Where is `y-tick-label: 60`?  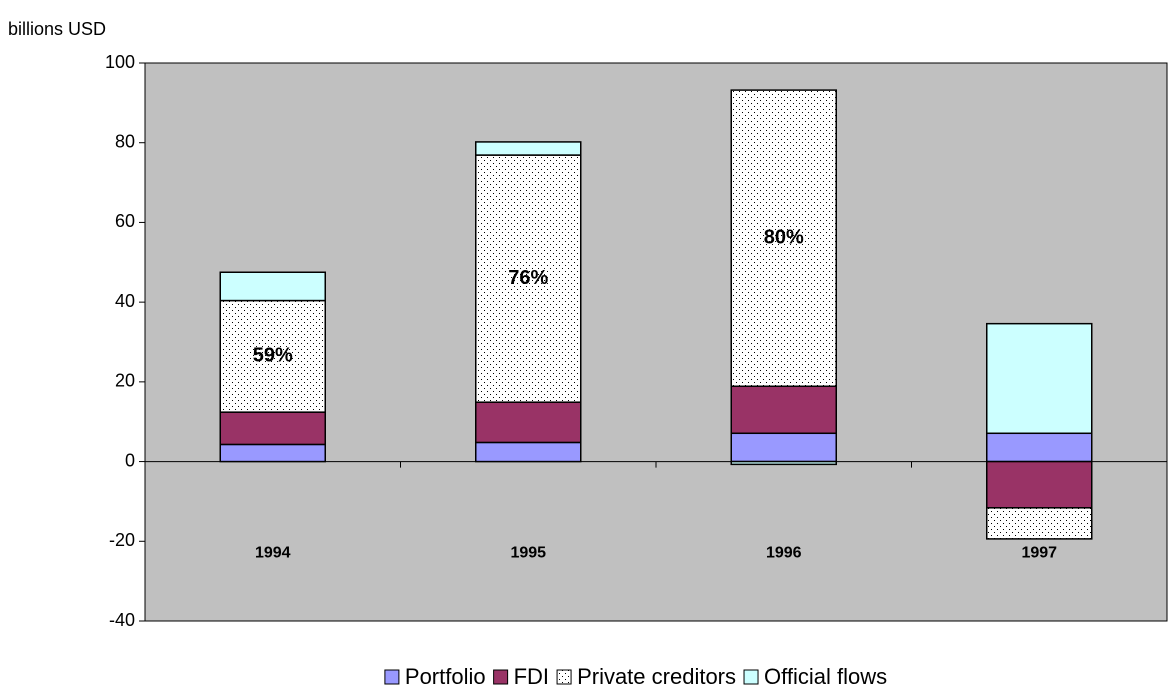
y-tick-label: 60 is located at coordinates (125, 221).